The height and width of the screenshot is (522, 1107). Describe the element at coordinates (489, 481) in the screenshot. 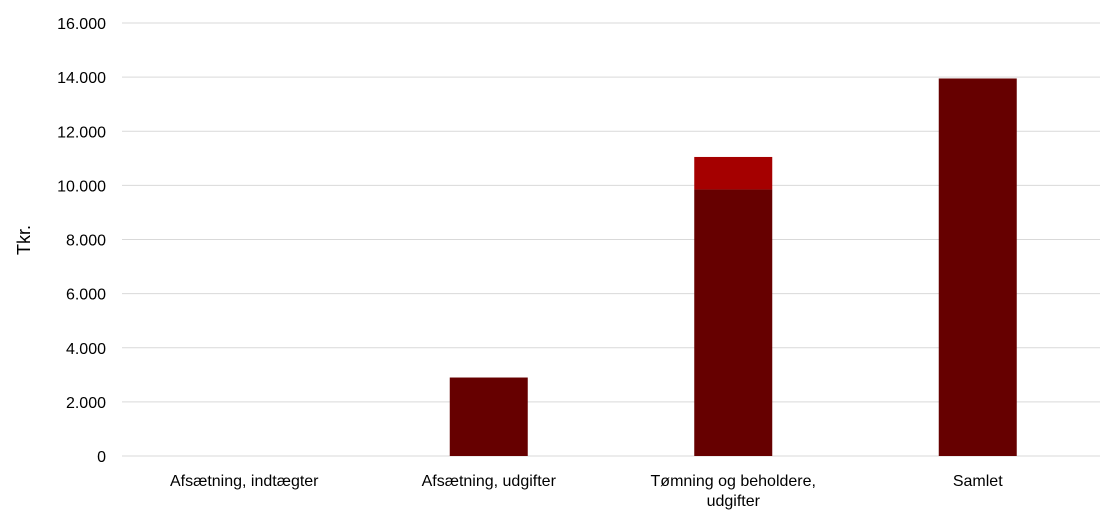

I see `x-category-label: Afsætning, udgifter` at that location.